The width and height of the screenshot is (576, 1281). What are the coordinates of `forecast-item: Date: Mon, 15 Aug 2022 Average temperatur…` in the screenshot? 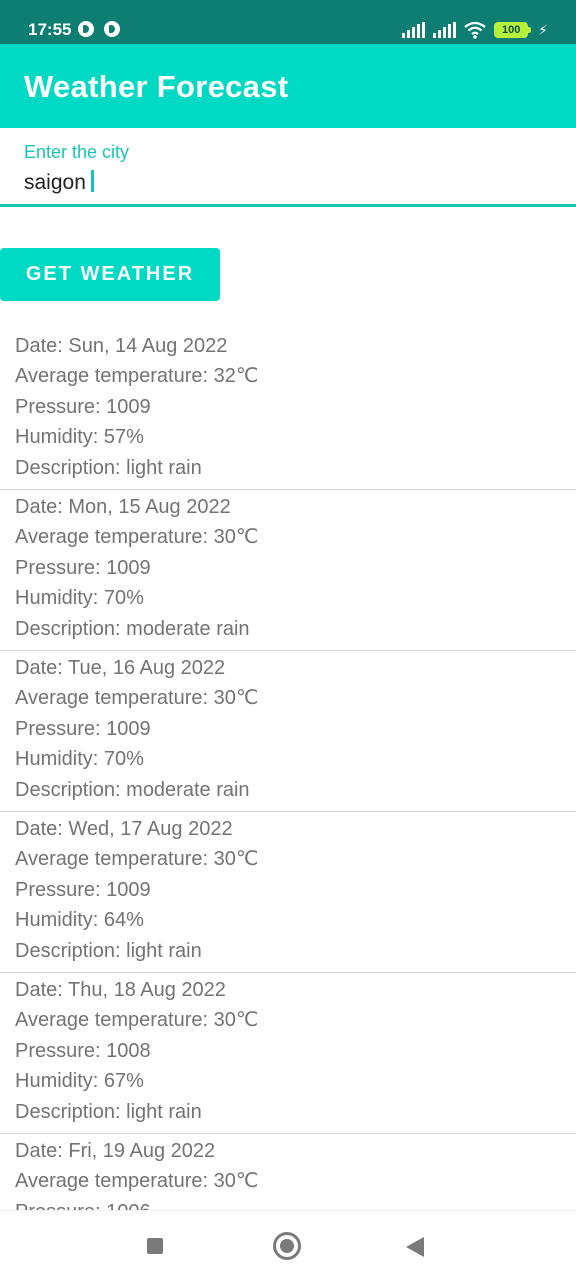 It's located at (288, 570).